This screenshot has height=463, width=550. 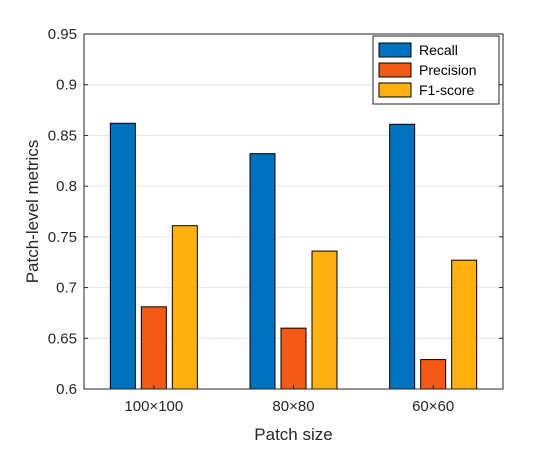 What do you see at coordinates (62, 135) in the screenshot?
I see `y-tick-label: 0.85` at bounding box center [62, 135].